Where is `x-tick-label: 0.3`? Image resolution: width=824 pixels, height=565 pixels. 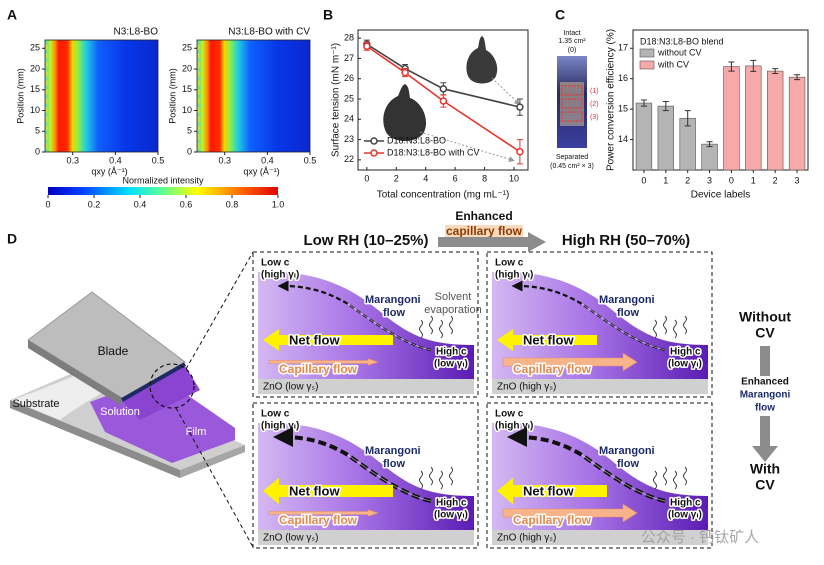 x-tick-label: 0.3 is located at coordinates (224, 160).